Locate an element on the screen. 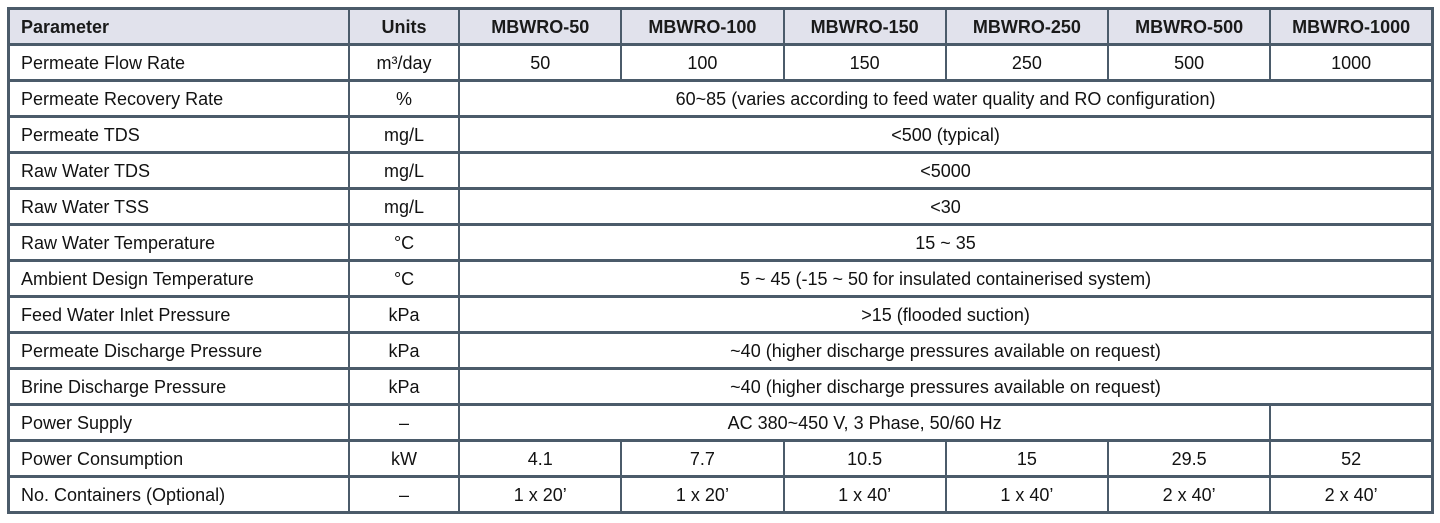  cell-value-merged: <5000 is located at coordinates (946, 170).